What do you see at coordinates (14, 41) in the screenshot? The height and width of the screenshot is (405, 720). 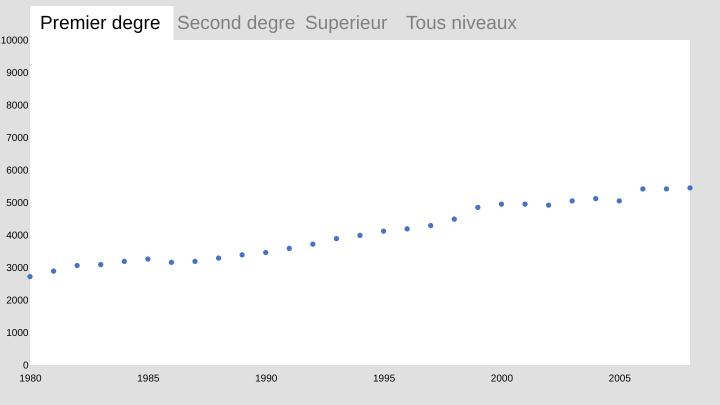 I see `y-tick-label: 10000` at bounding box center [14, 41].